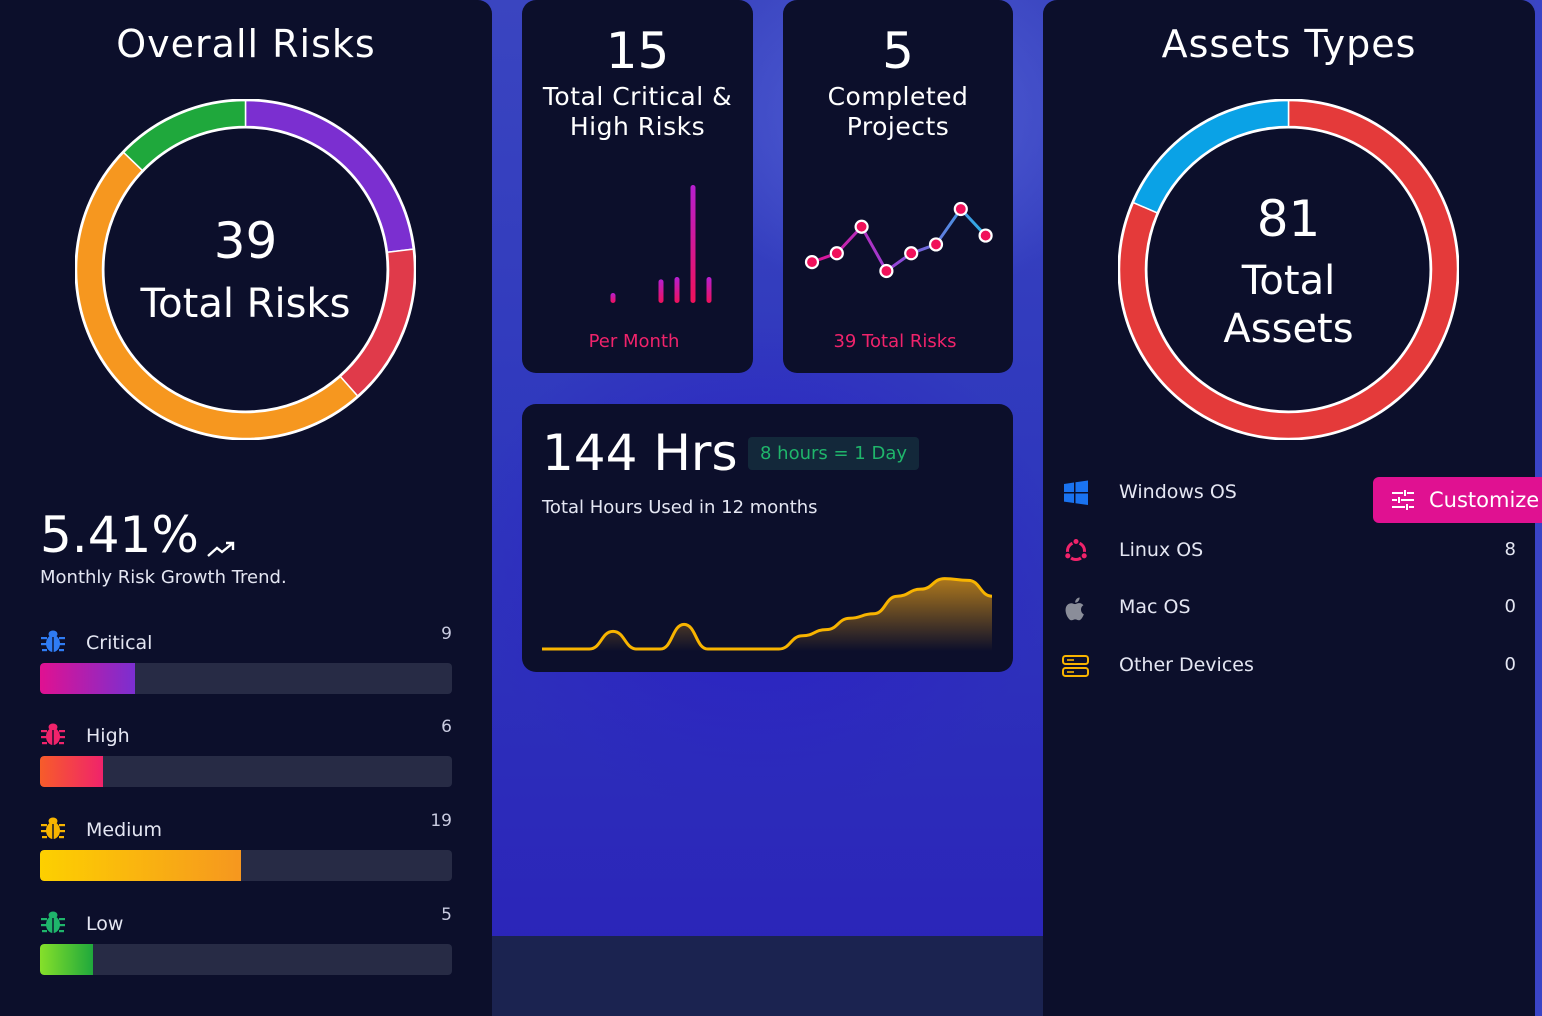 This screenshot has height=1016, width=1542. I want to click on asset-name: Mac OS, so click(1155, 607).